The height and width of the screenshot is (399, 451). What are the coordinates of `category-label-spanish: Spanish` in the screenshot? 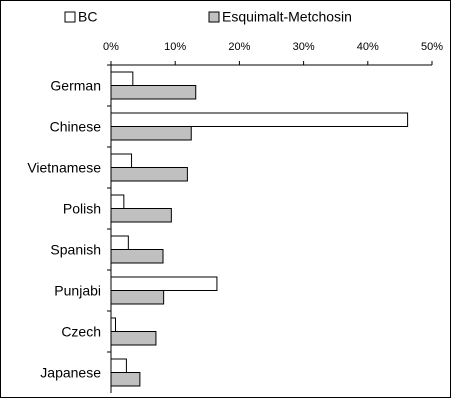 It's located at (75, 250).